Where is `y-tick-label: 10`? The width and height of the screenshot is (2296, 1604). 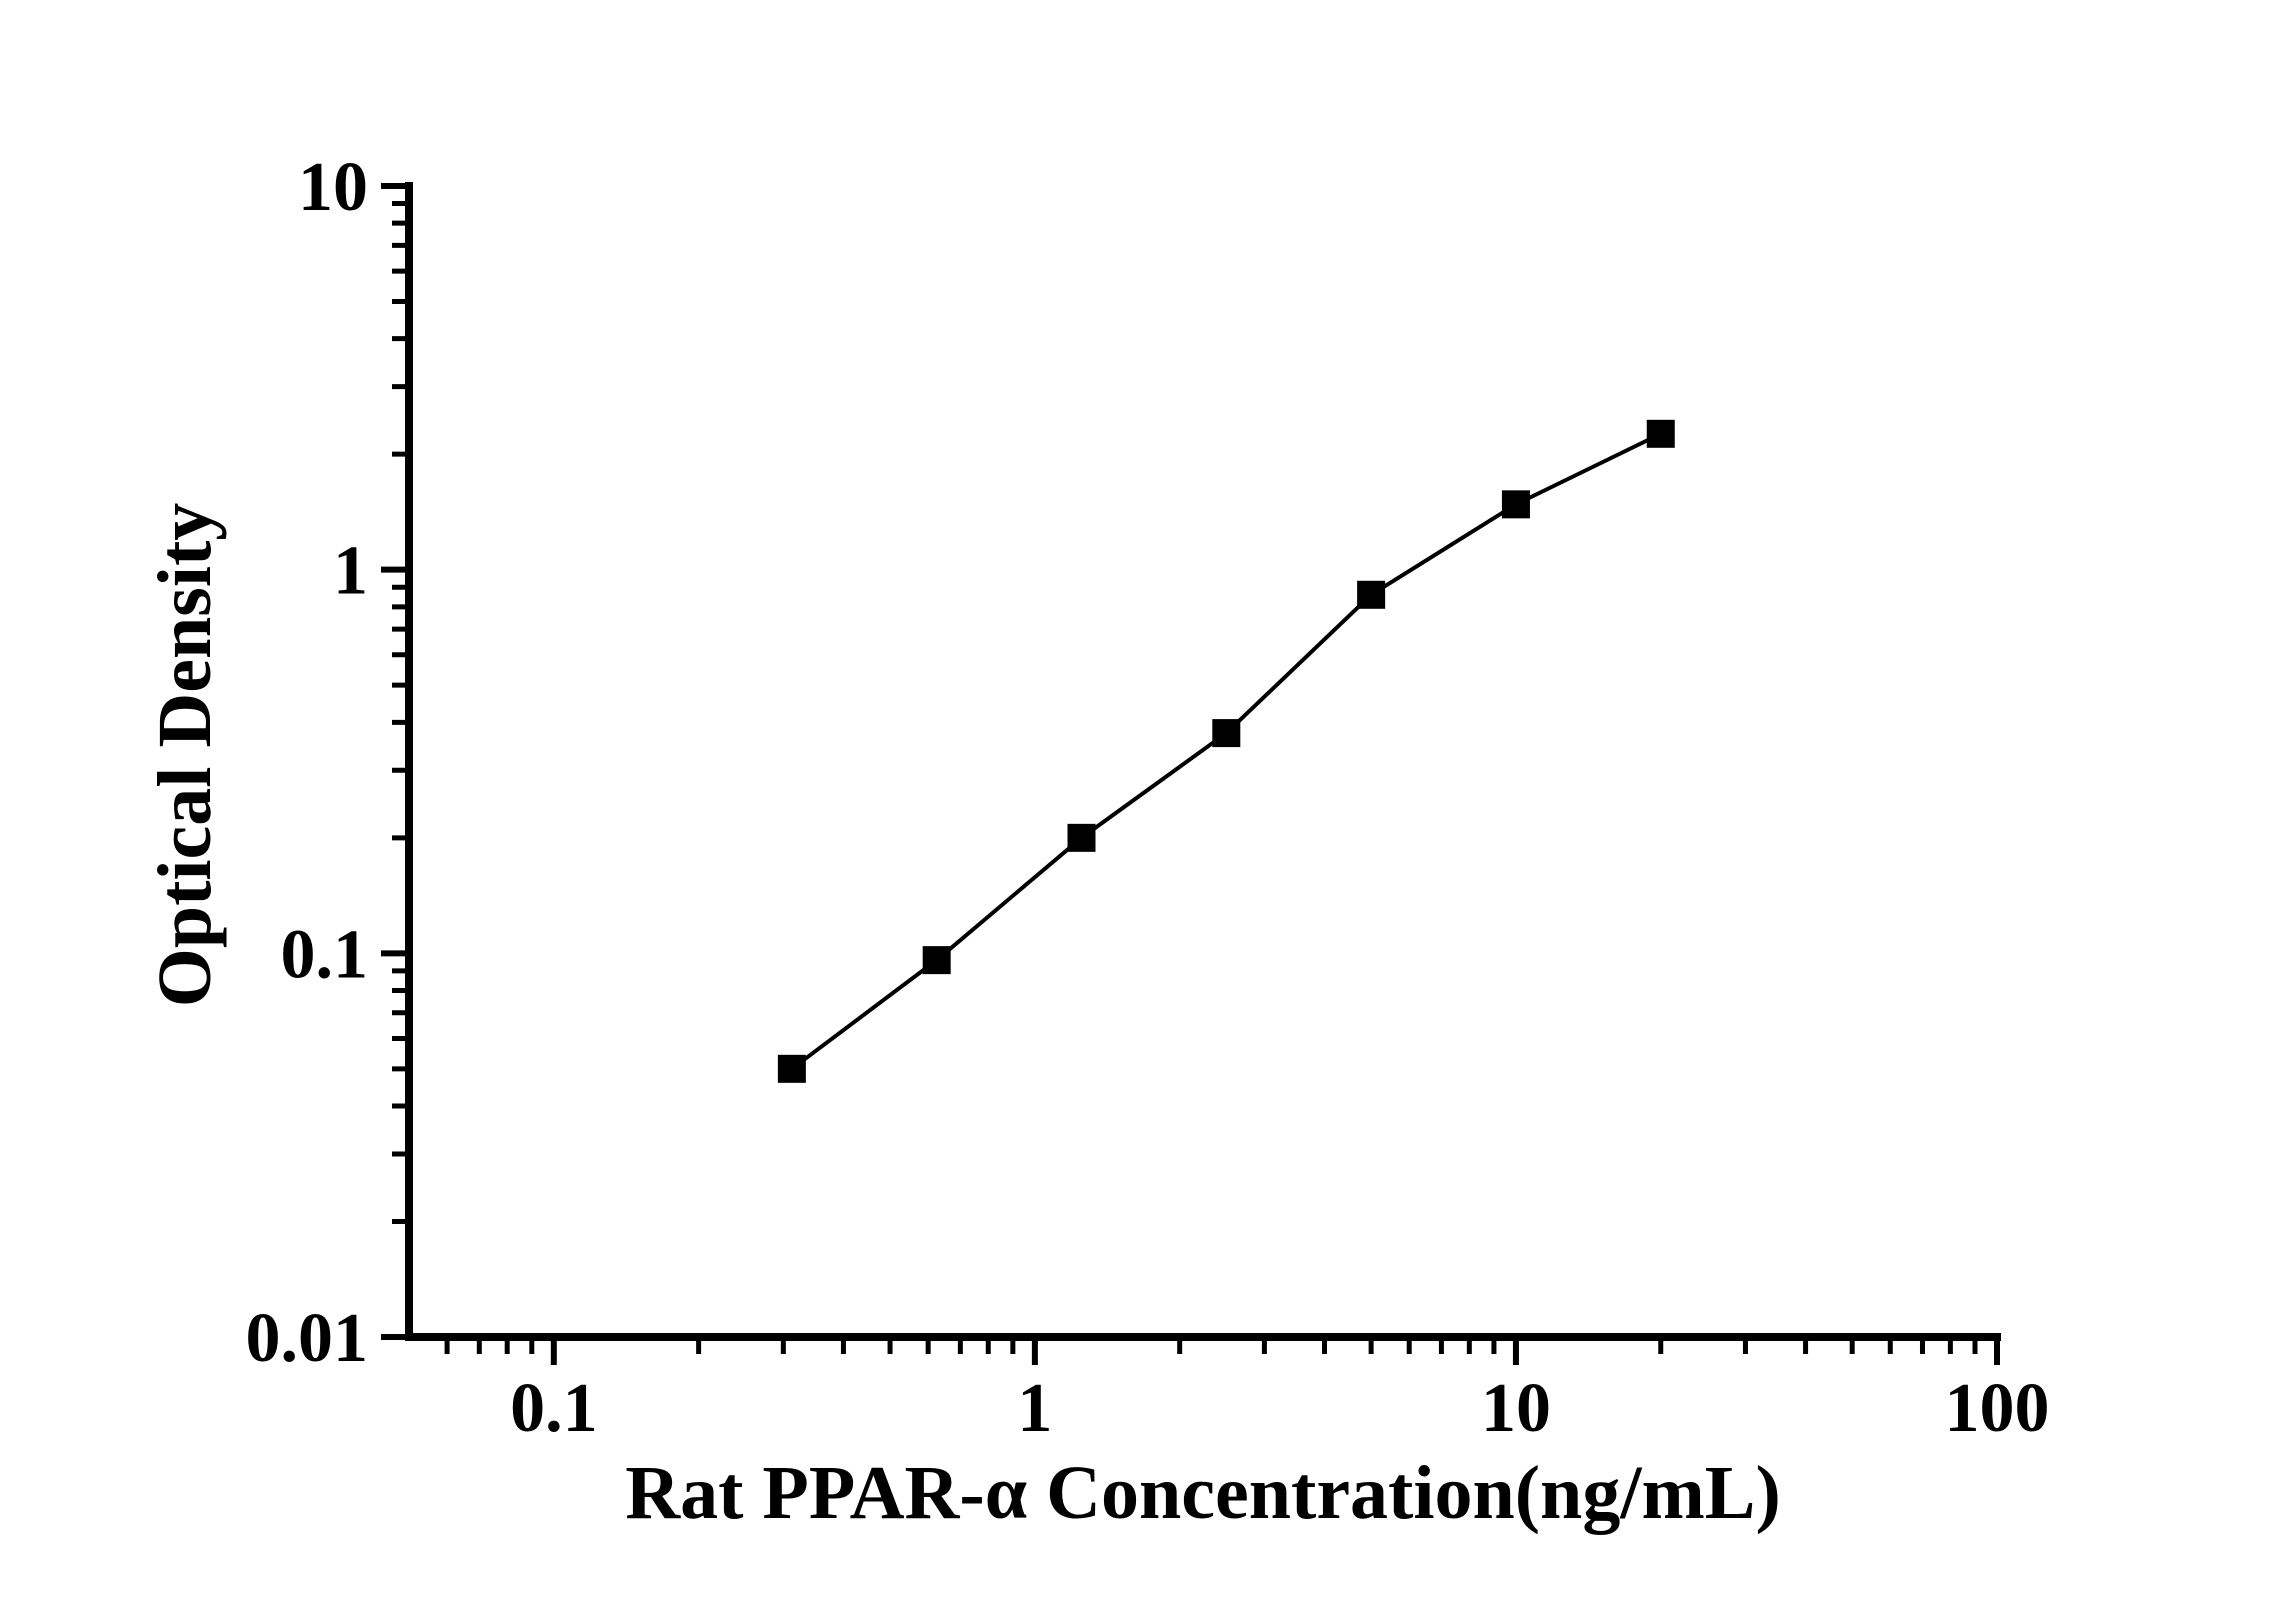
y-tick-label: 10 is located at coordinates (333, 187).